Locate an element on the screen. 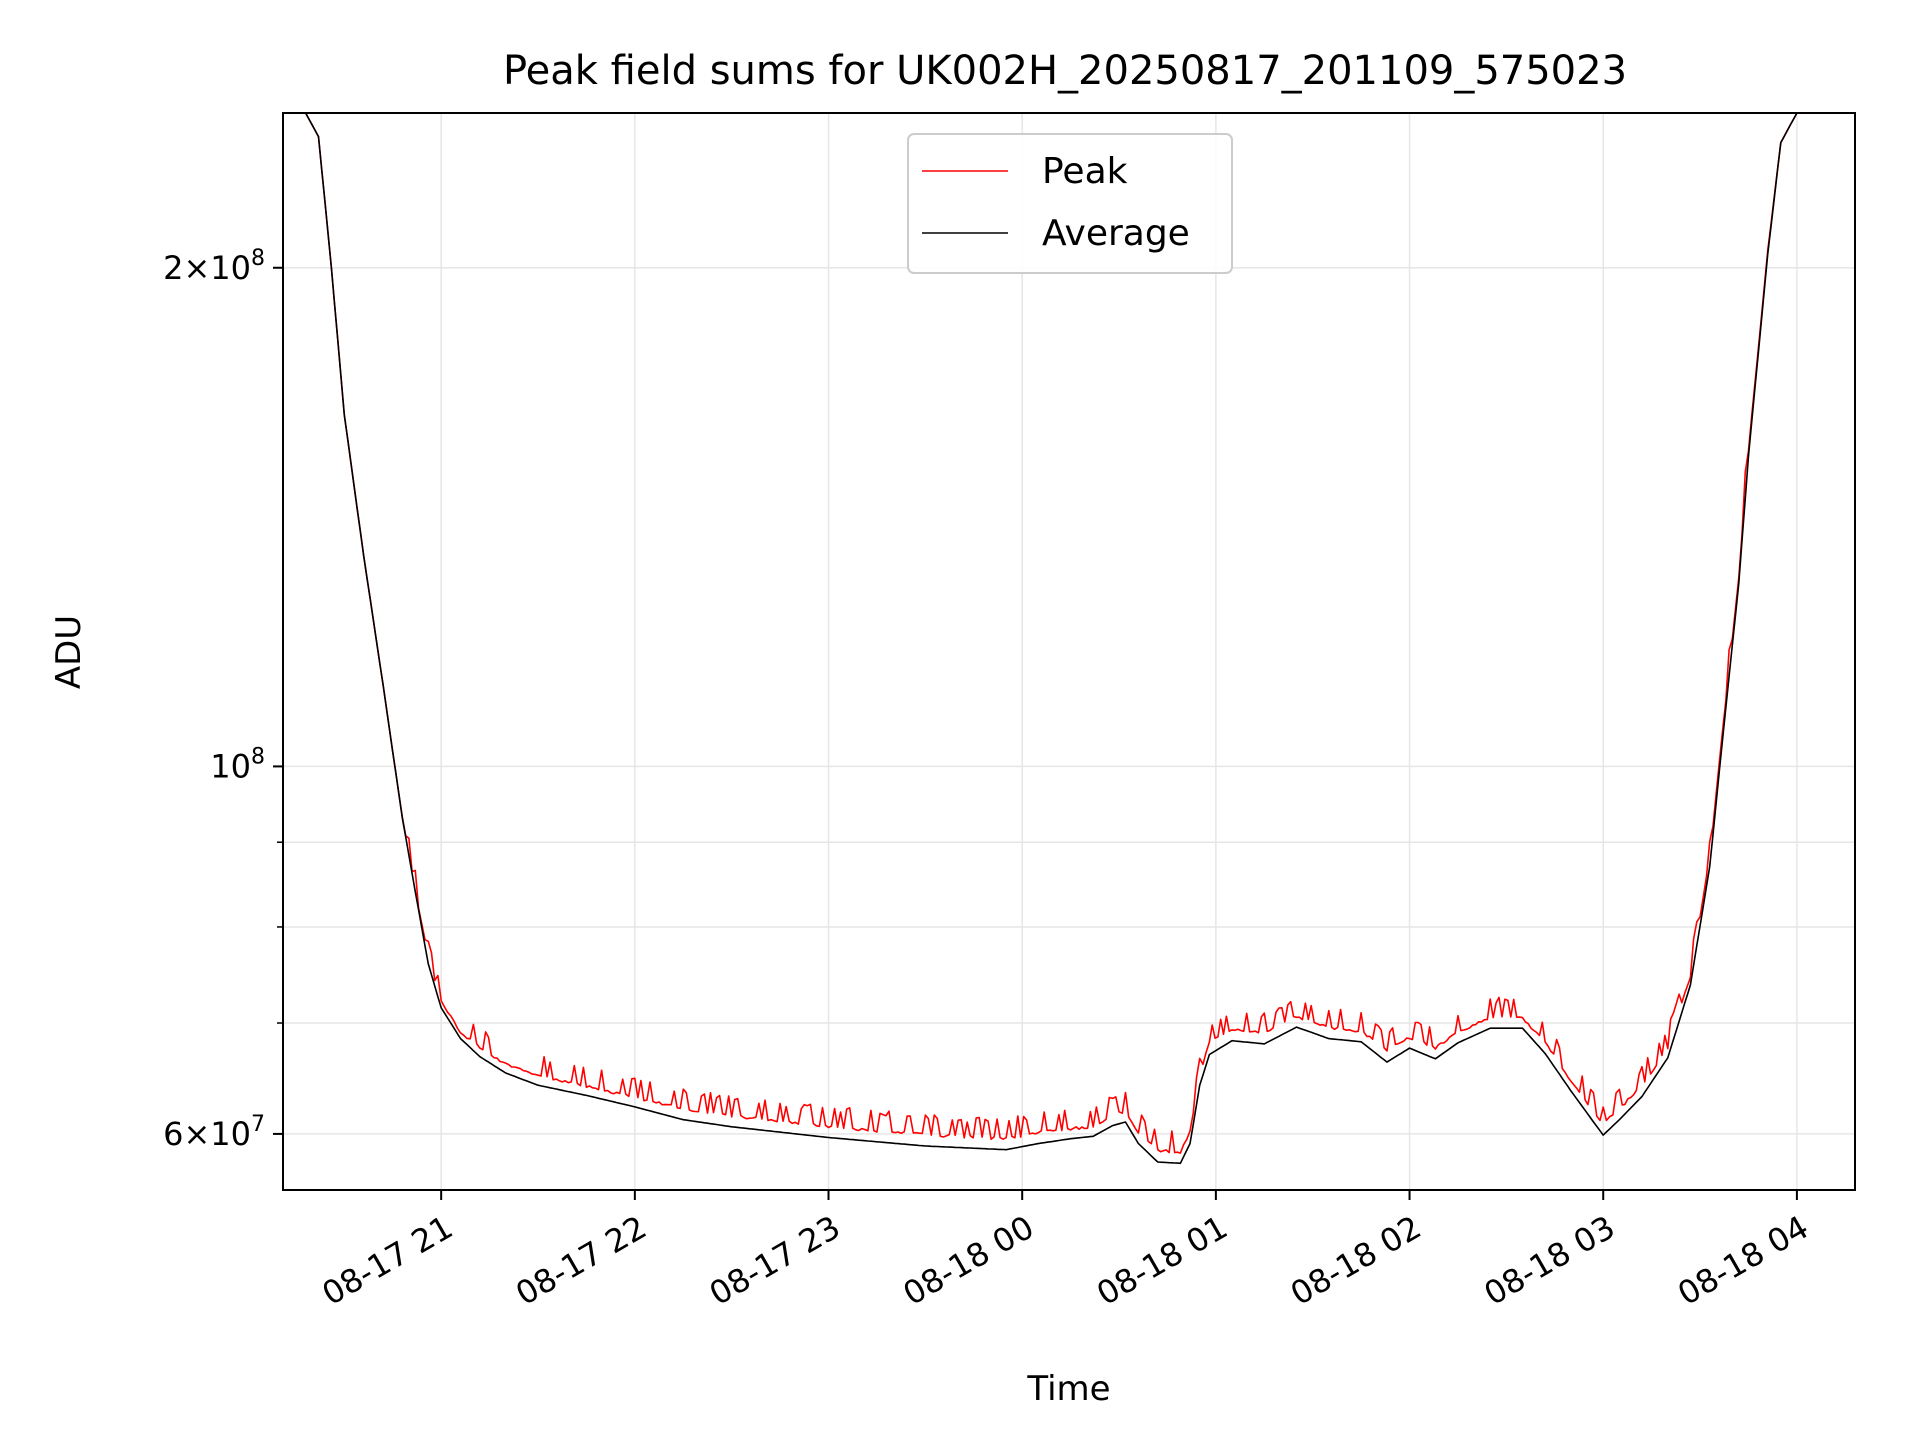 The image size is (1920, 1440). y-tick-exponent: 7 is located at coordinates (258, 1124).